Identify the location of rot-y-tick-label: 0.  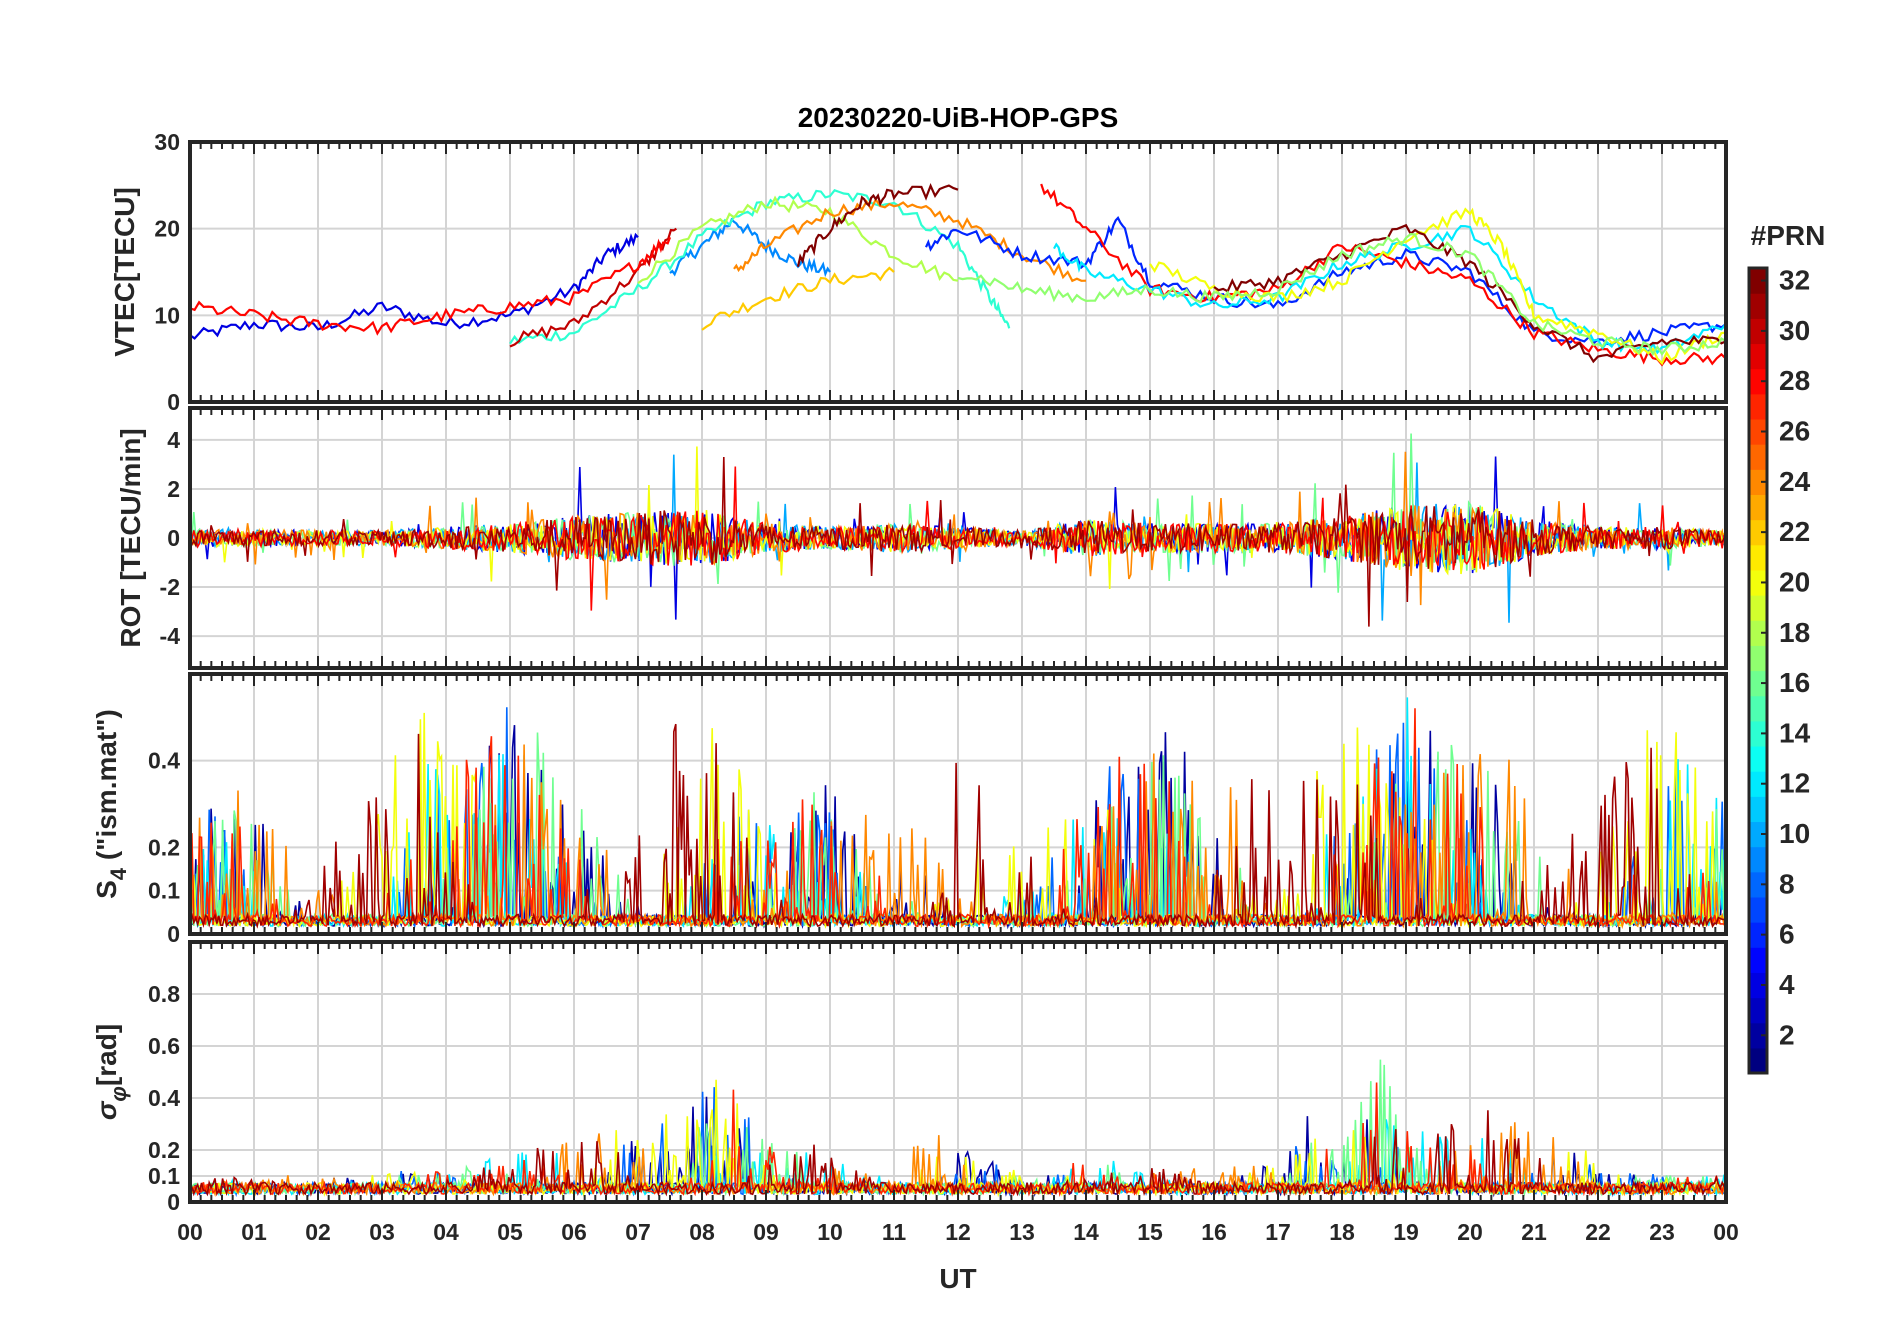
(173, 538).